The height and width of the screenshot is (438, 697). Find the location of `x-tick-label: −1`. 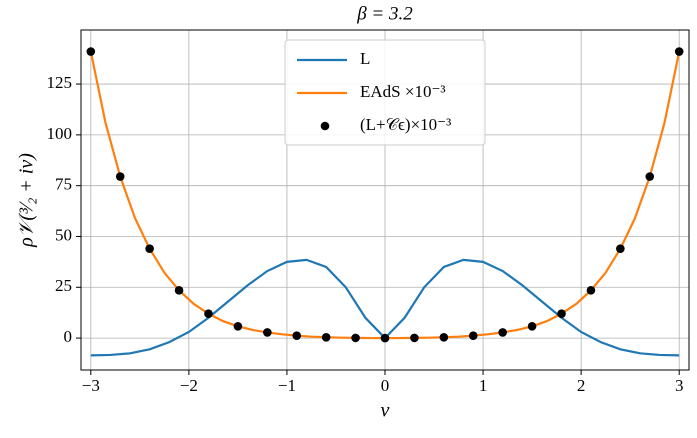

x-tick-label: −1 is located at coordinates (287, 385).